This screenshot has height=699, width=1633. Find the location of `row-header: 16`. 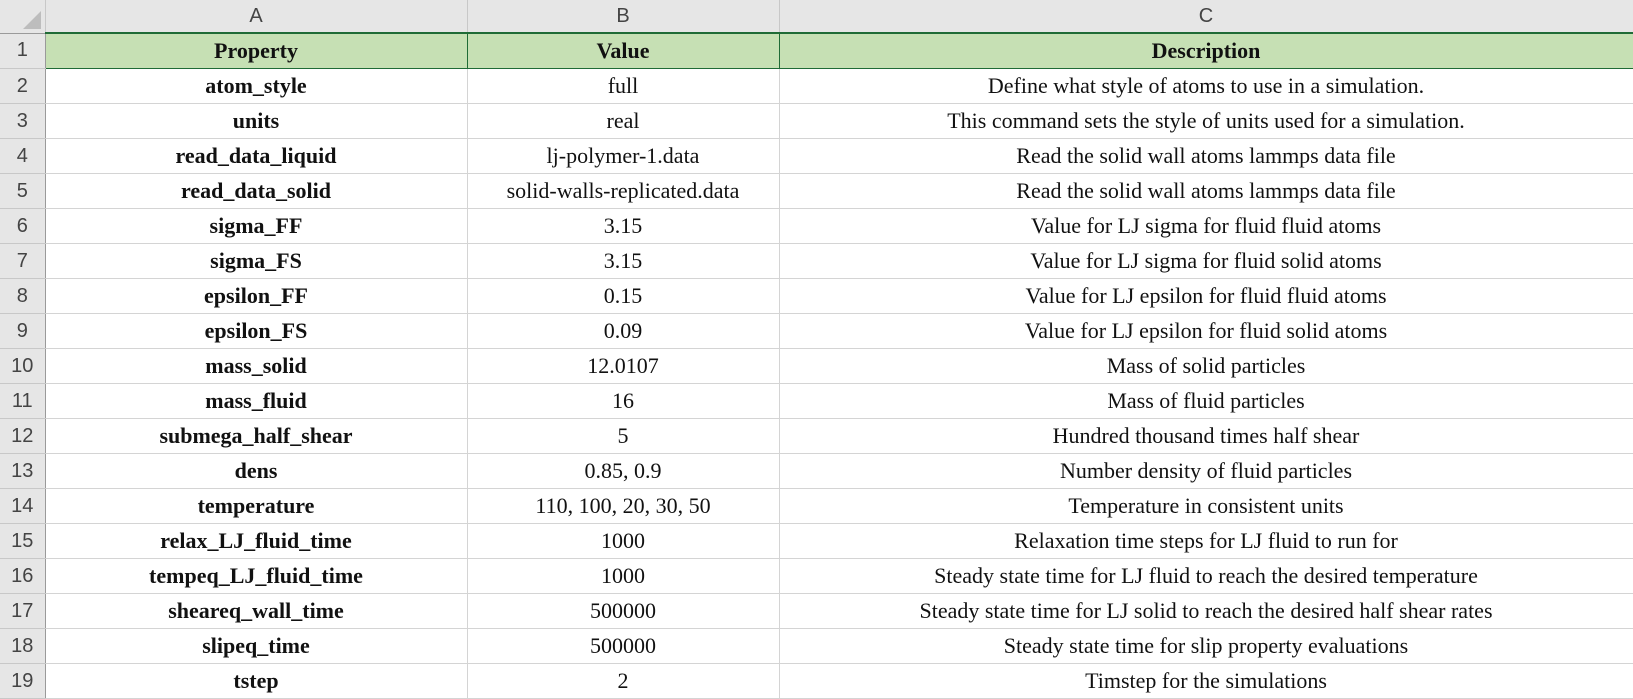

row-header: 16 is located at coordinates (23, 576).